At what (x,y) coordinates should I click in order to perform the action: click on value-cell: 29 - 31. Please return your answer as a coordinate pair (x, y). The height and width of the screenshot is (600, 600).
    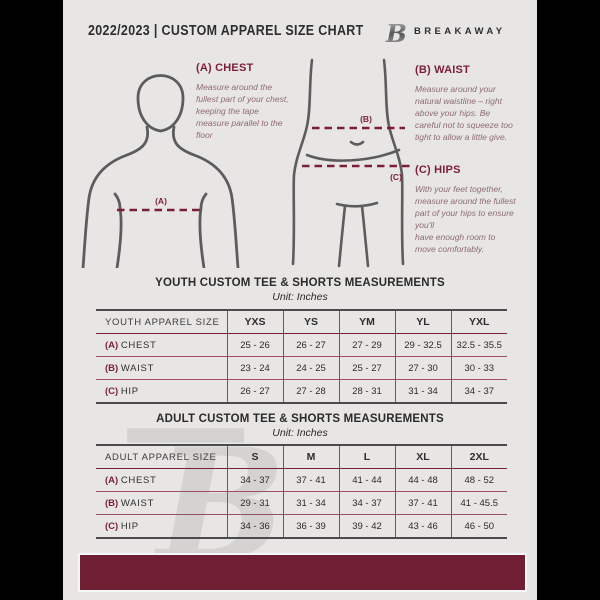
    Looking at the image, I should click on (254, 503).